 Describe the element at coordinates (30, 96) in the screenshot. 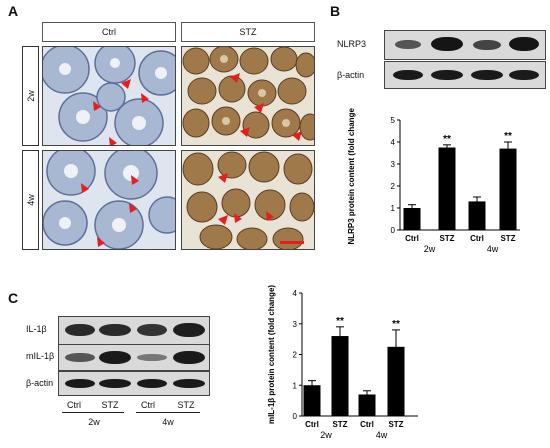

I see `row-label-2w: 2w` at that location.